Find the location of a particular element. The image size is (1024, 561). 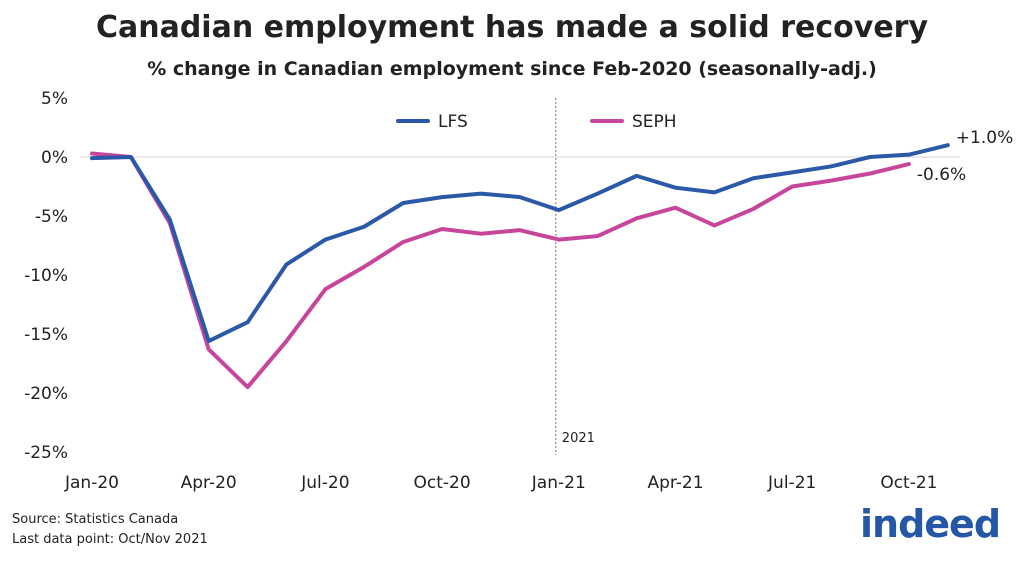

y-tick-label: -5% is located at coordinates (51, 217).